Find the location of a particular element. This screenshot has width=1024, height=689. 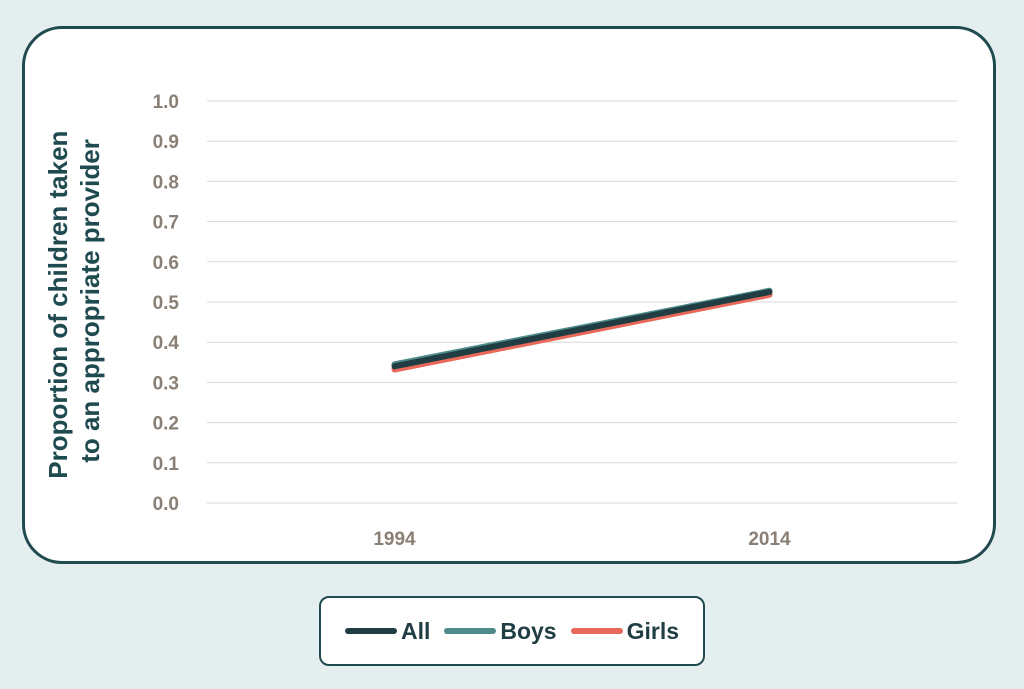

legend-swatch-girls is located at coordinates (596, 631).